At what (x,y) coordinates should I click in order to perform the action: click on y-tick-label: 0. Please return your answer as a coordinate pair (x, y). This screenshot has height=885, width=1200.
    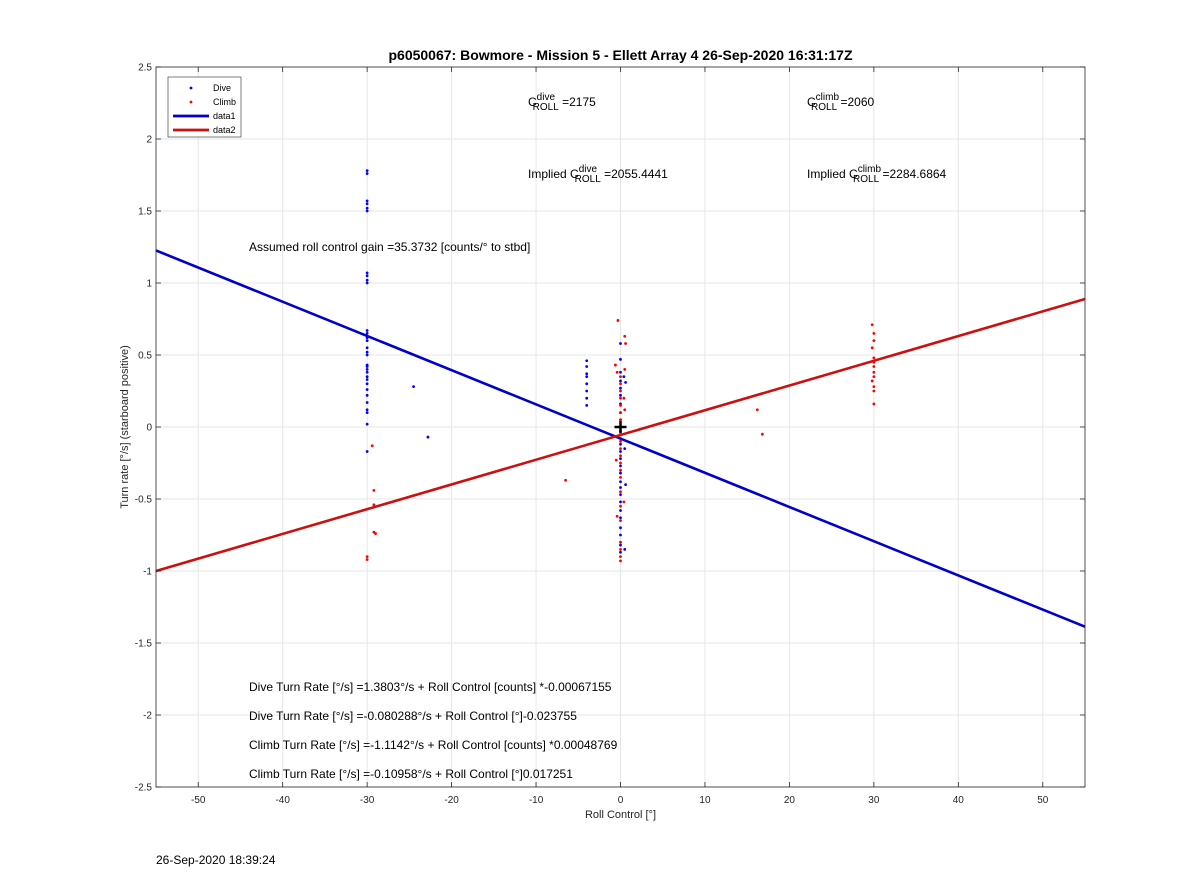
    Looking at the image, I should click on (149, 428).